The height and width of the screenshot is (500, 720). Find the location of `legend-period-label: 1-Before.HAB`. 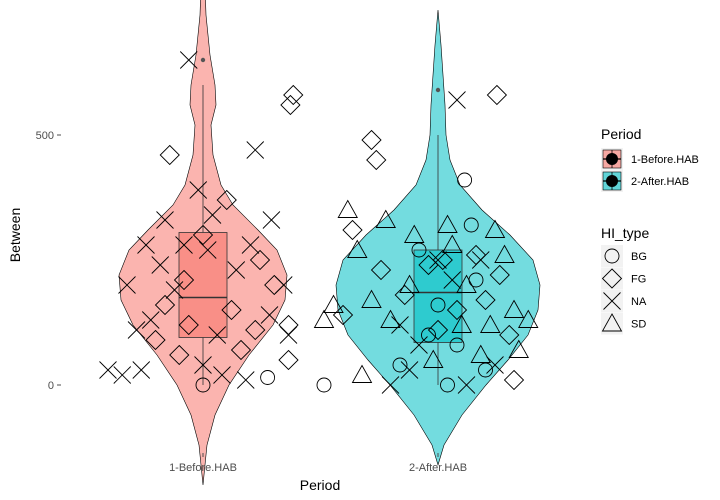

legend-period-label: 1-Before.HAB is located at coordinates (665, 160).